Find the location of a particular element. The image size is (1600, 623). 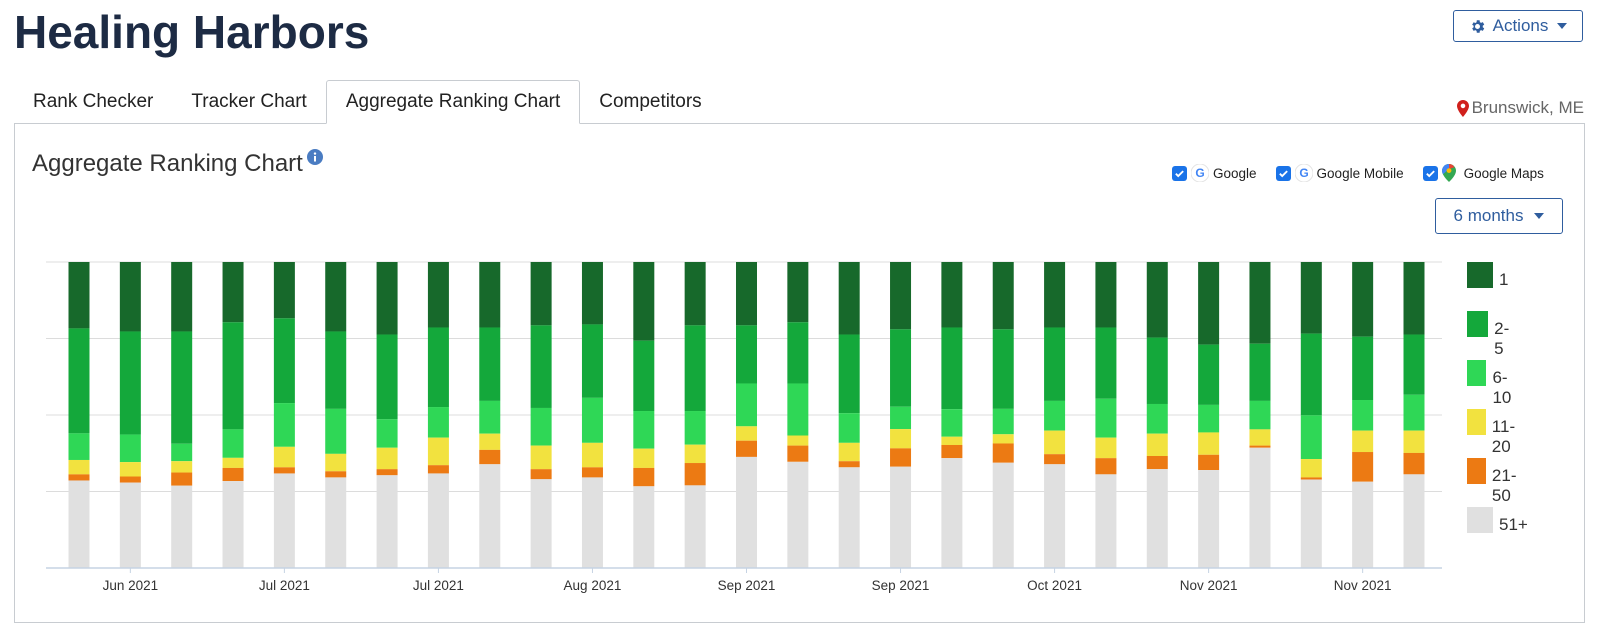

legend-item-rank-6-10: 6-10 is located at coordinates (1492, 384).